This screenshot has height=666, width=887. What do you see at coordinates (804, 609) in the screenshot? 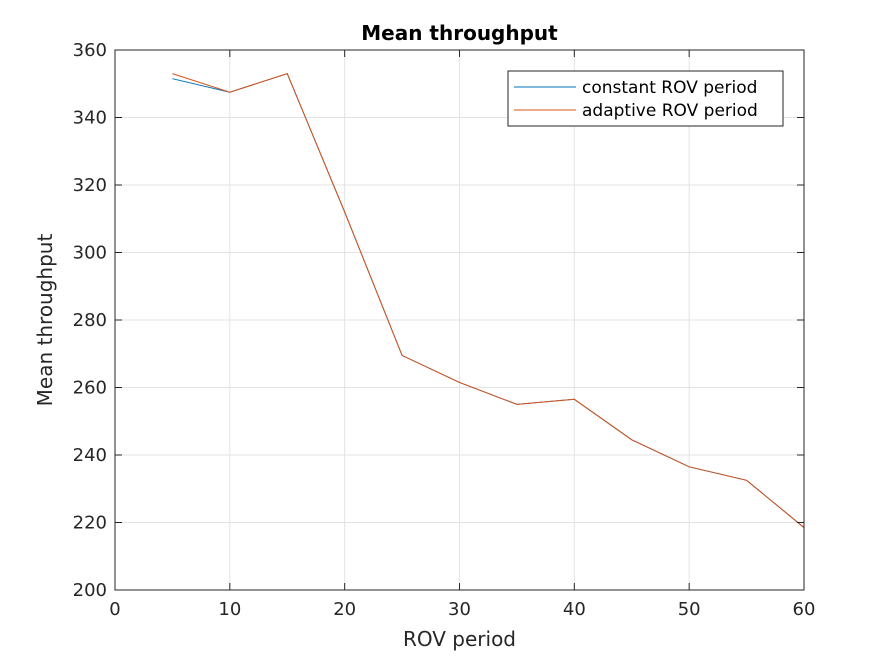
I see `x-tick-label: 60` at bounding box center [804, 609].